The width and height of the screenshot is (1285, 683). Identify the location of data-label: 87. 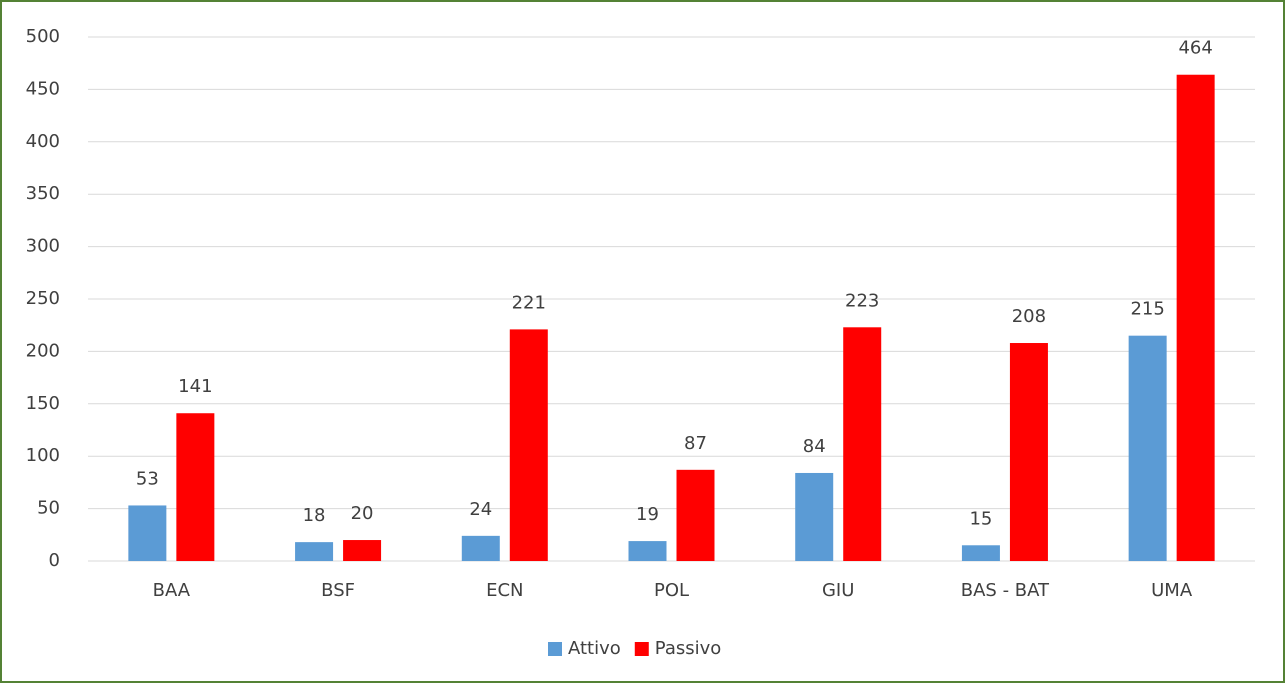
(695, 443).